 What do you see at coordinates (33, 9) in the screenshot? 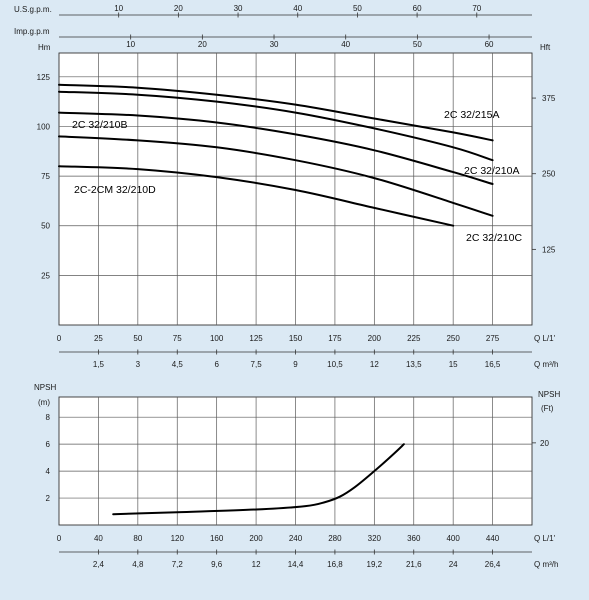
I see `usgpm-axis-title: U.S.g.p.m.` at bounding box center [33, 9].